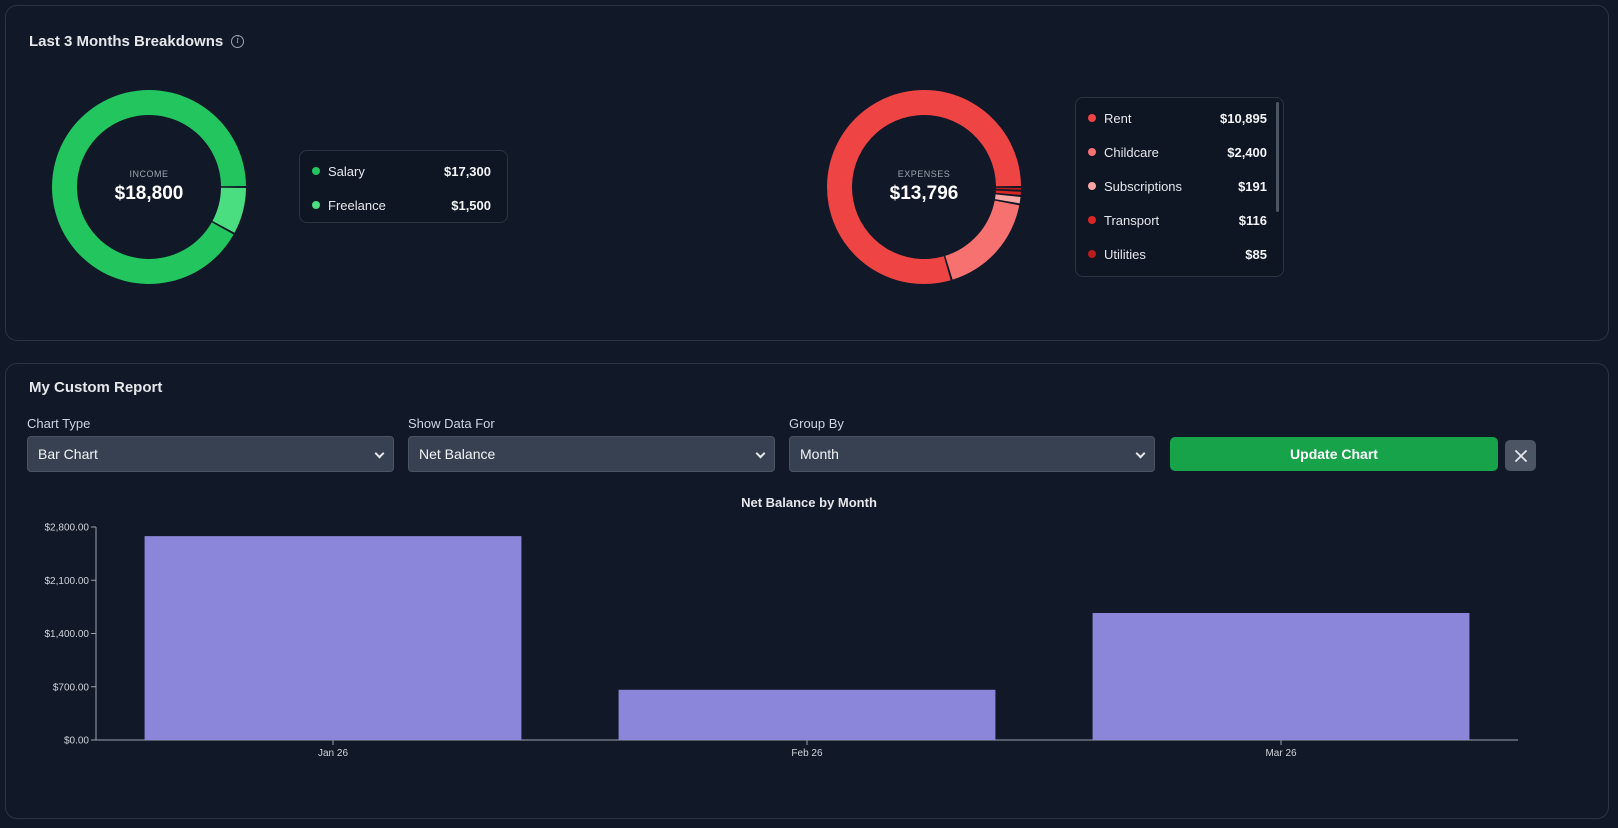 Image resolution: width=1618 pixels, height=828 pixels. What do you see at coordinates (457, 454) in the screenshot?
I see `show-data-for-value: Net Balance` at bounding box center [457, 454].